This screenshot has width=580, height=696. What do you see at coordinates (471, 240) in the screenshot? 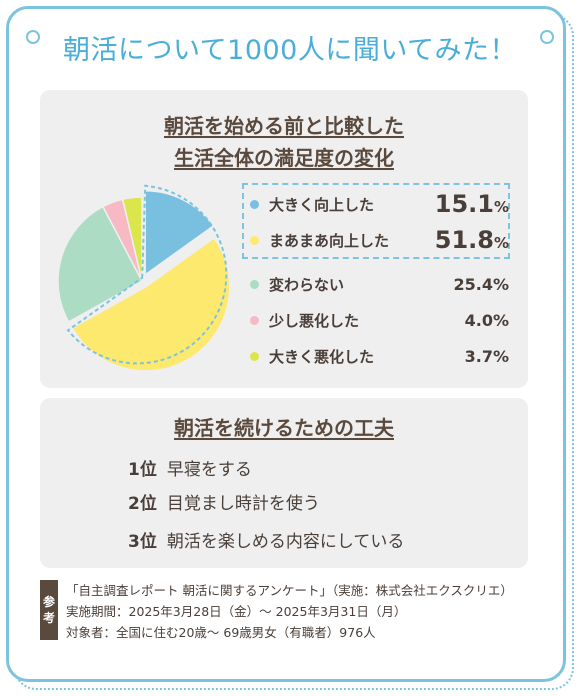
I see `legend-value: 51.8%` at bounding box center [471, 240].